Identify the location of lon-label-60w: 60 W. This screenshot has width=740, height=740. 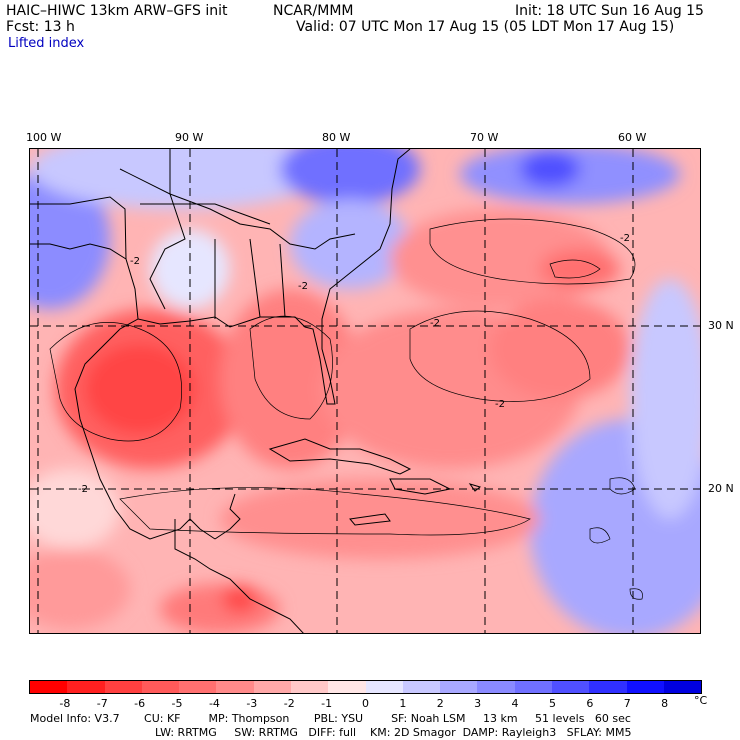
(632, 137).